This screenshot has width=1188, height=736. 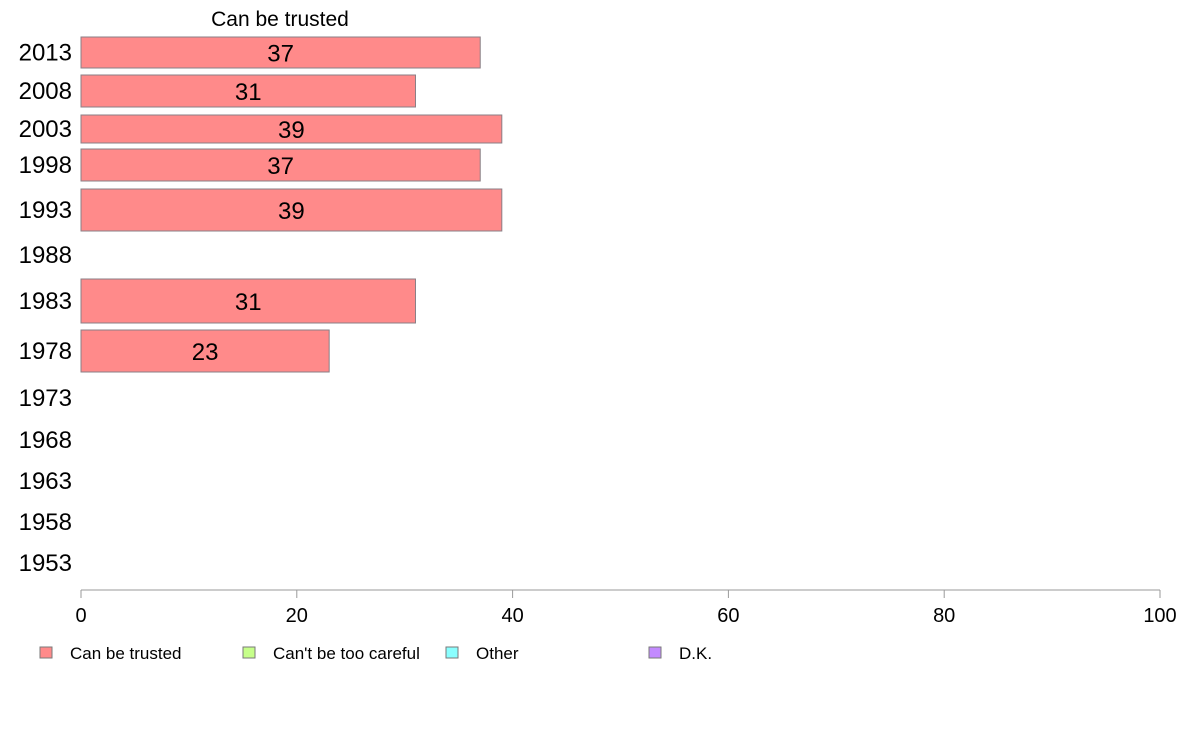 What do you see at coordinates (728, 616) in the screenshot?
I see `x-tick-label: 60` at bounding box center [728, 616].